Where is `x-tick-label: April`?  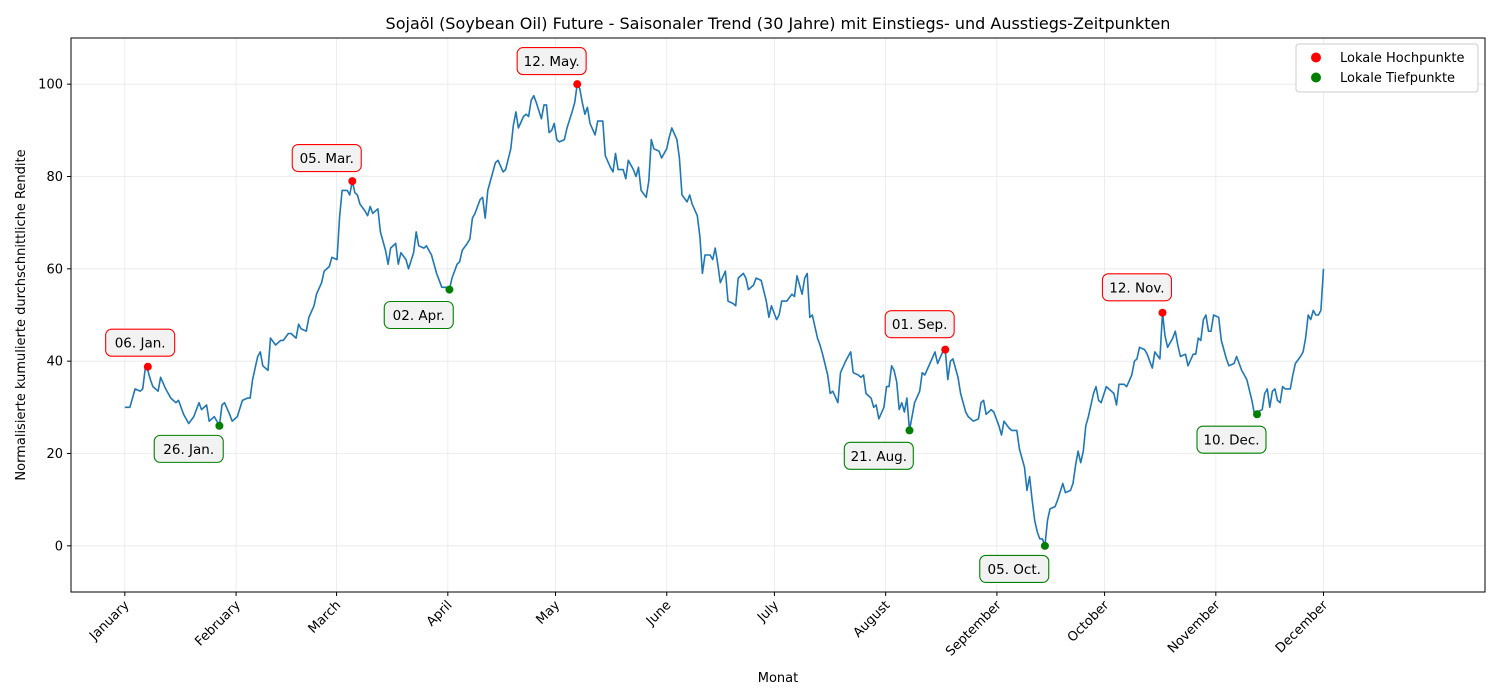
x-tick-label: April is located at coordinates (440, 614).